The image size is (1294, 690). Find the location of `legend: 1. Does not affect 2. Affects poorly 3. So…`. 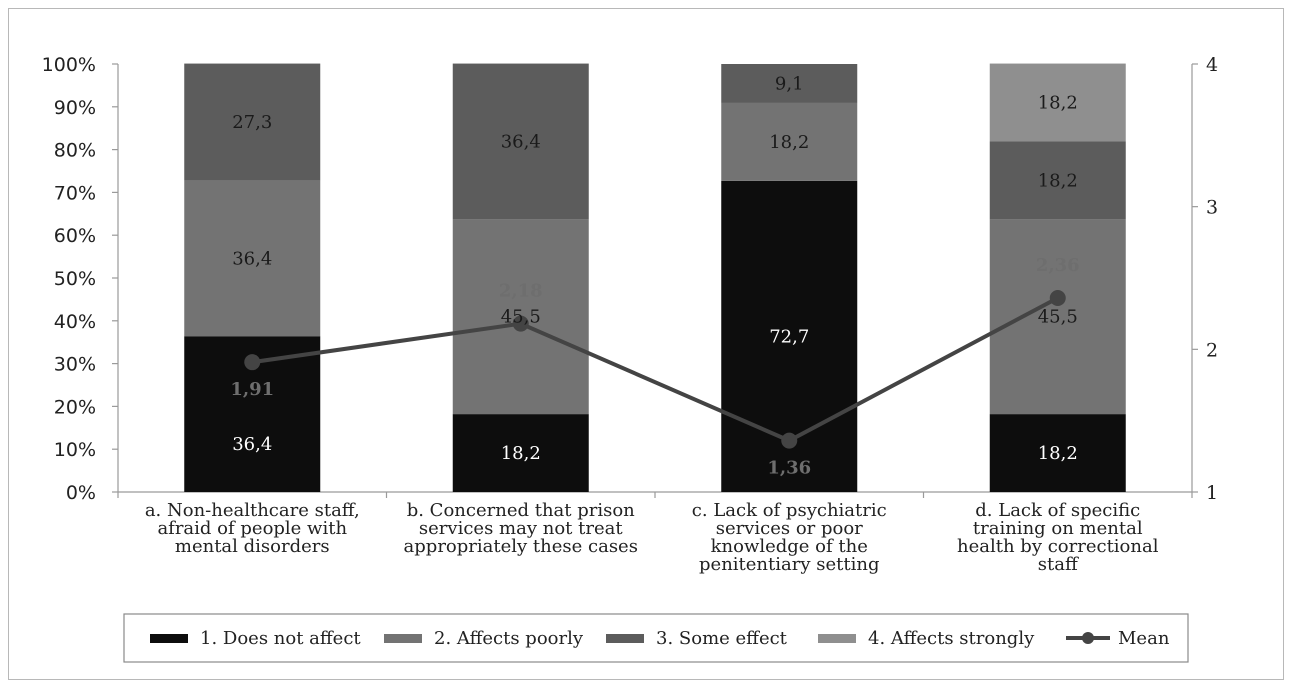

legend: 1. Does not affect 2. Affects poorly 3. So… is located at coordinates (656, 638).